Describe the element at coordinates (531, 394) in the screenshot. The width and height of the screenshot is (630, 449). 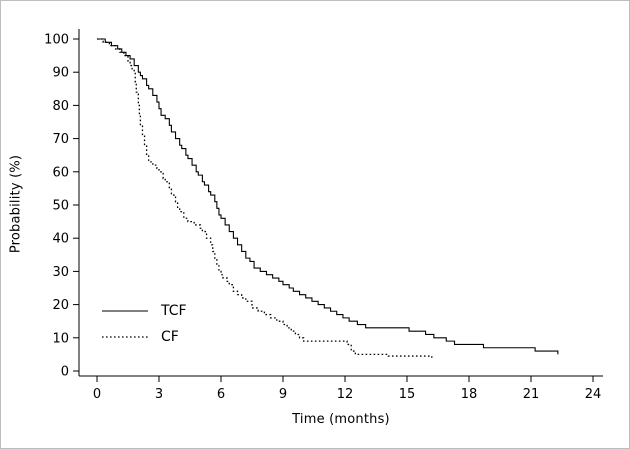
I see `x-tick-label: 21` at that location.